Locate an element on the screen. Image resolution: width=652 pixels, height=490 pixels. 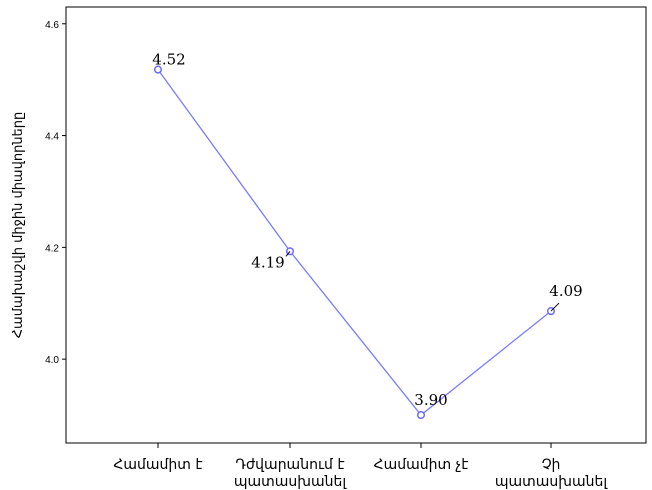
y-axis: 4.0 4.2 4.4 4.6 is located at coordinates (55, 193).